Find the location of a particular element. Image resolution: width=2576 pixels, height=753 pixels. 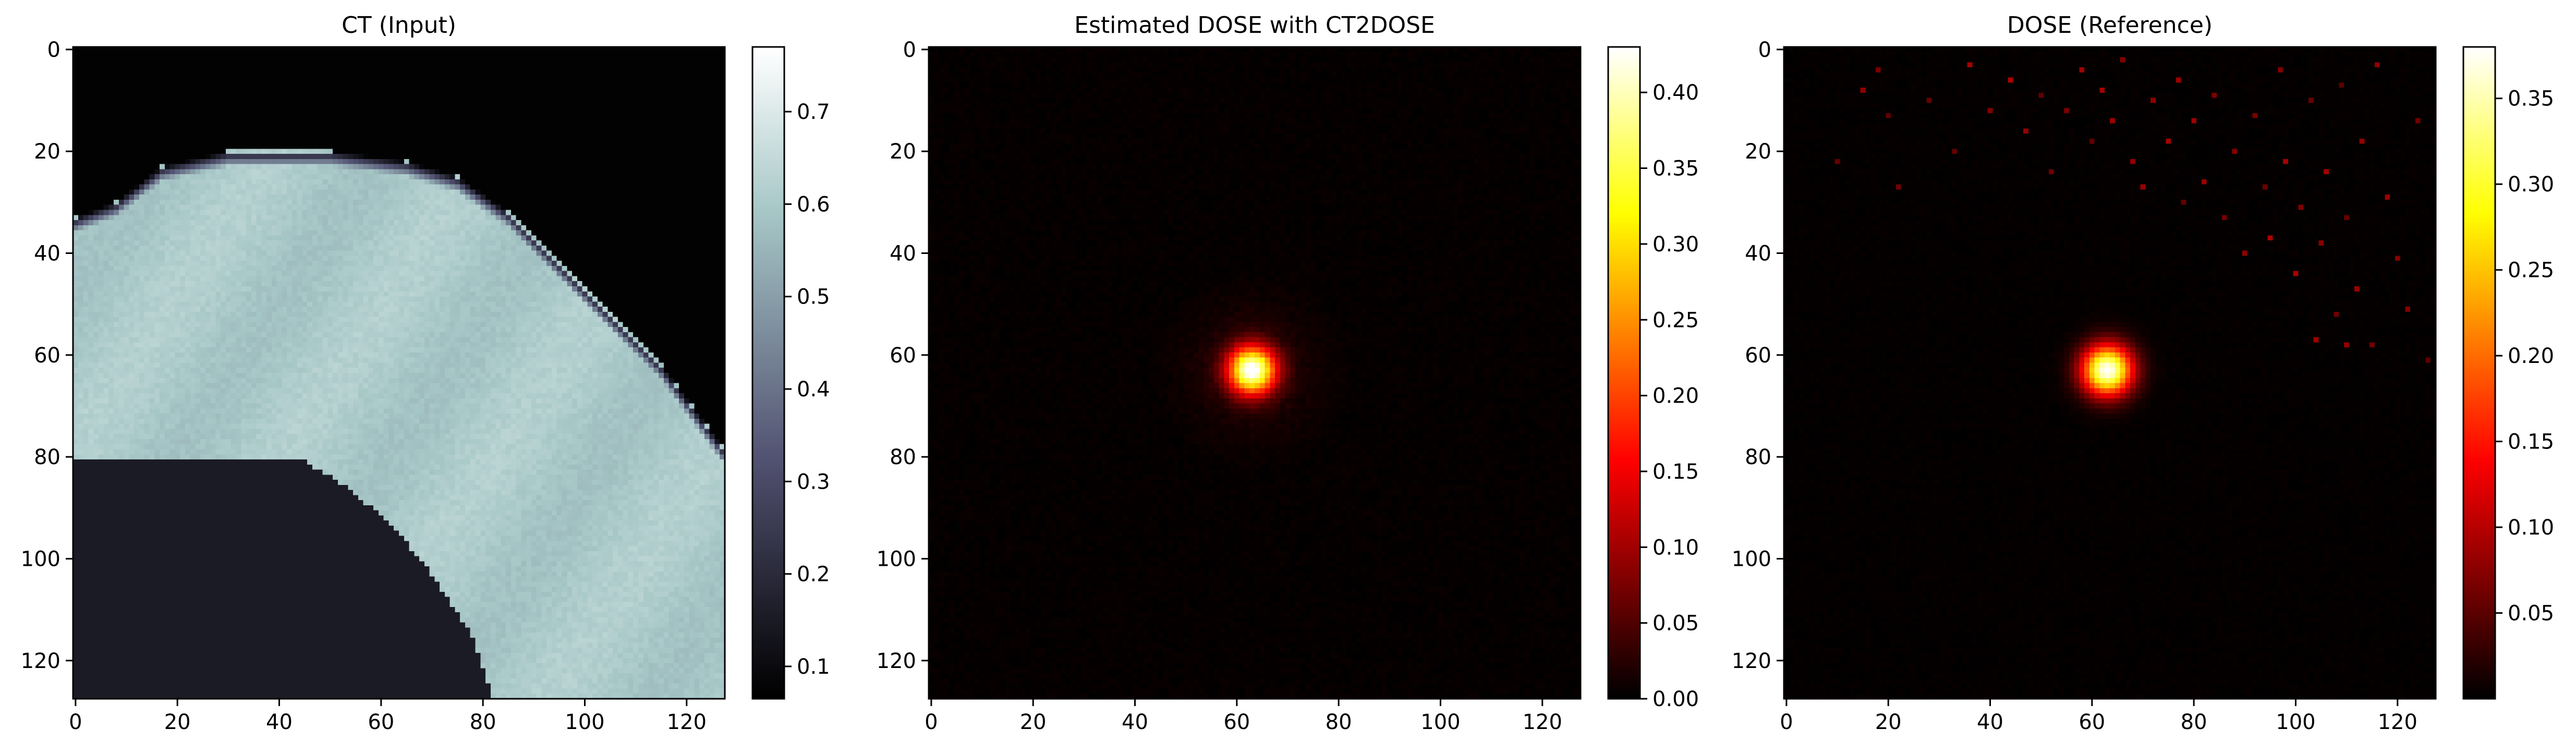

colorbar-ticks: 0.1 0.2 0.3 0.4 0.5 0.6 0.7 is located at coordinates (807, 389).